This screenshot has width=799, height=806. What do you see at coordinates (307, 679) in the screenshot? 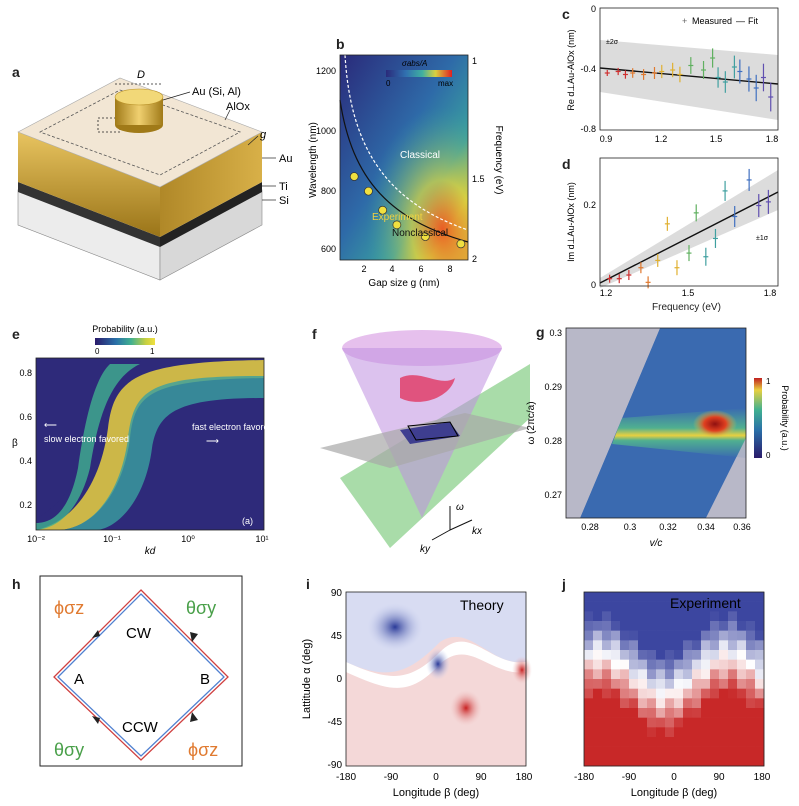
I see `ylabel: Lattitude α (deg)` at bounding box center [307, 679].